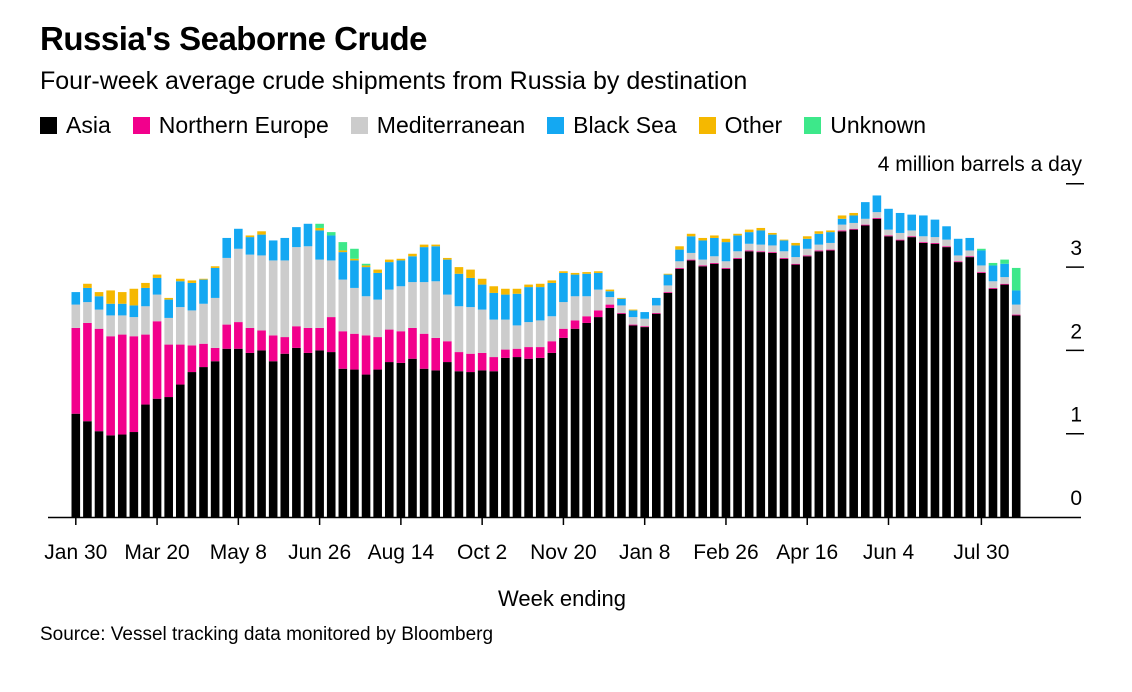  I want to click on legend-swatch-black-sea, so click(556, 125).